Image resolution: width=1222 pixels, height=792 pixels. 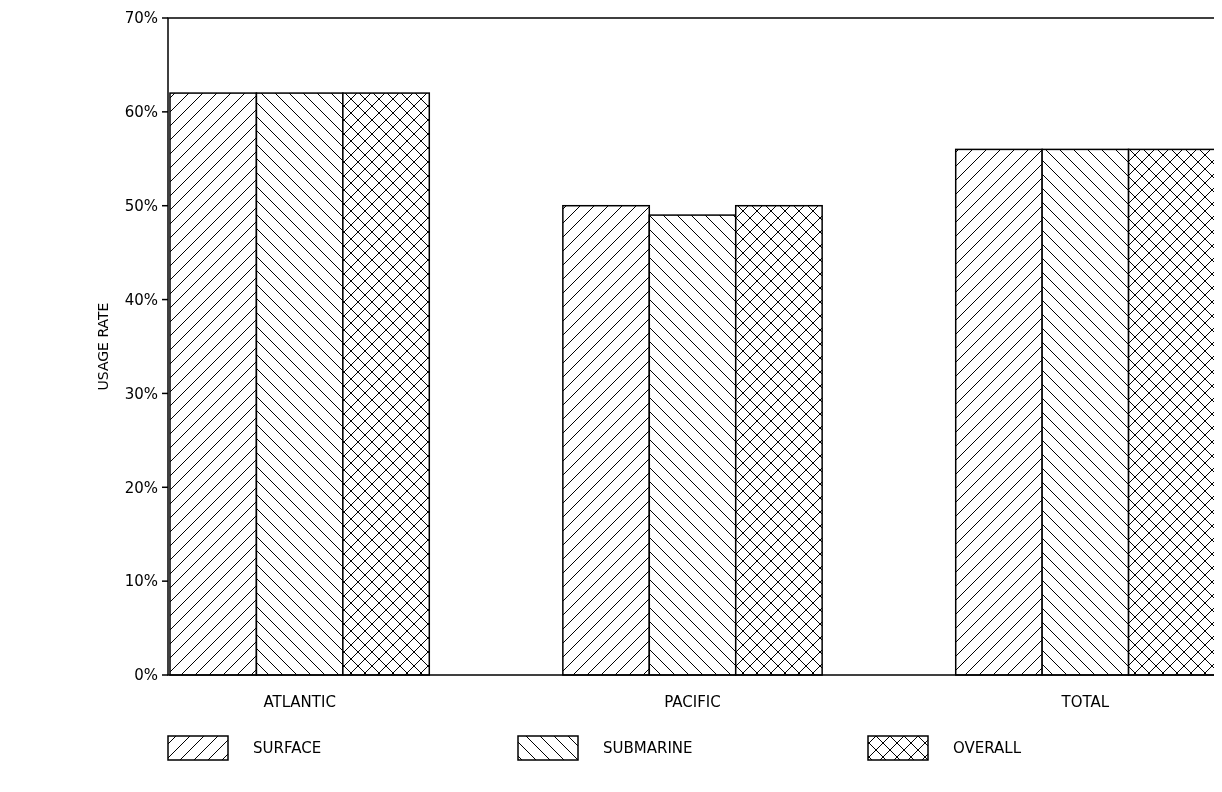 What do you see at coordinates (299, 702) in the screenshot?
I see `x-tick-label: ATLANTIC` at bounding box center [299, 702].